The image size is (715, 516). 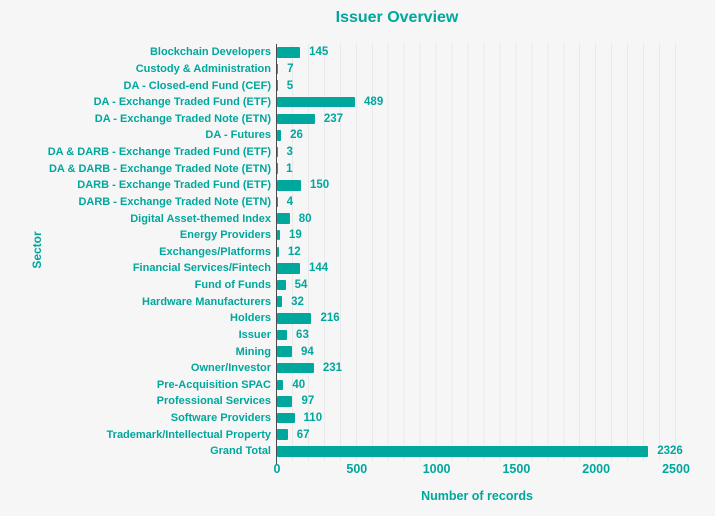 I want to click on x-axis-ticks: 0 500 1000 1500 2000 2500, so click(x=482, y=470).